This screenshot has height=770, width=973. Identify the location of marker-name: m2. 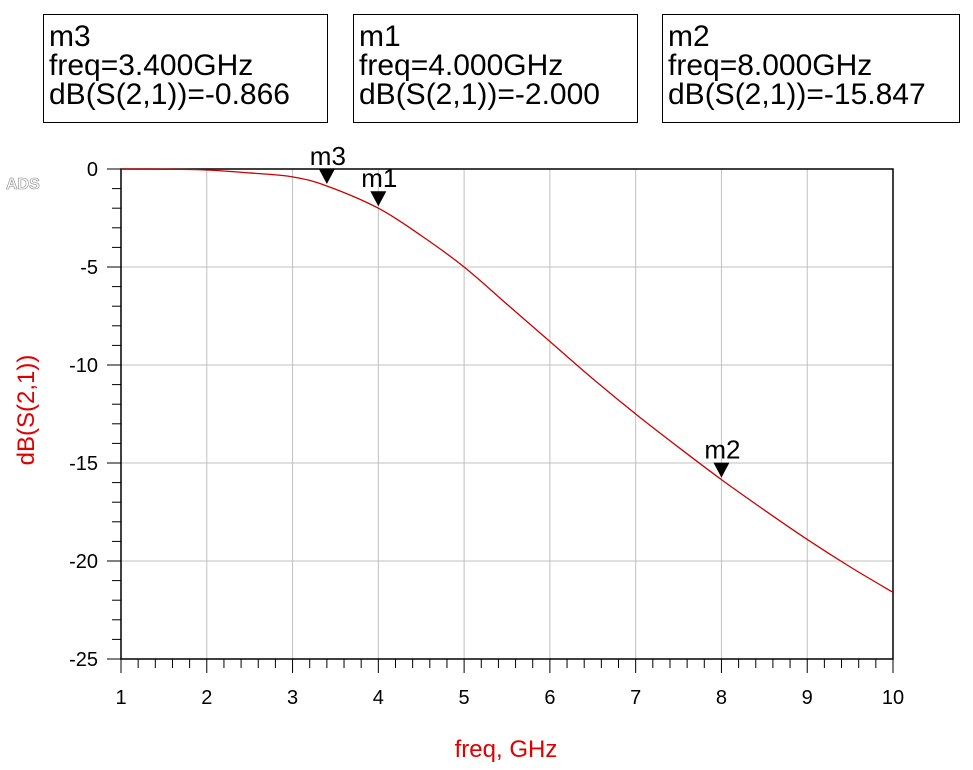
(689, 36).